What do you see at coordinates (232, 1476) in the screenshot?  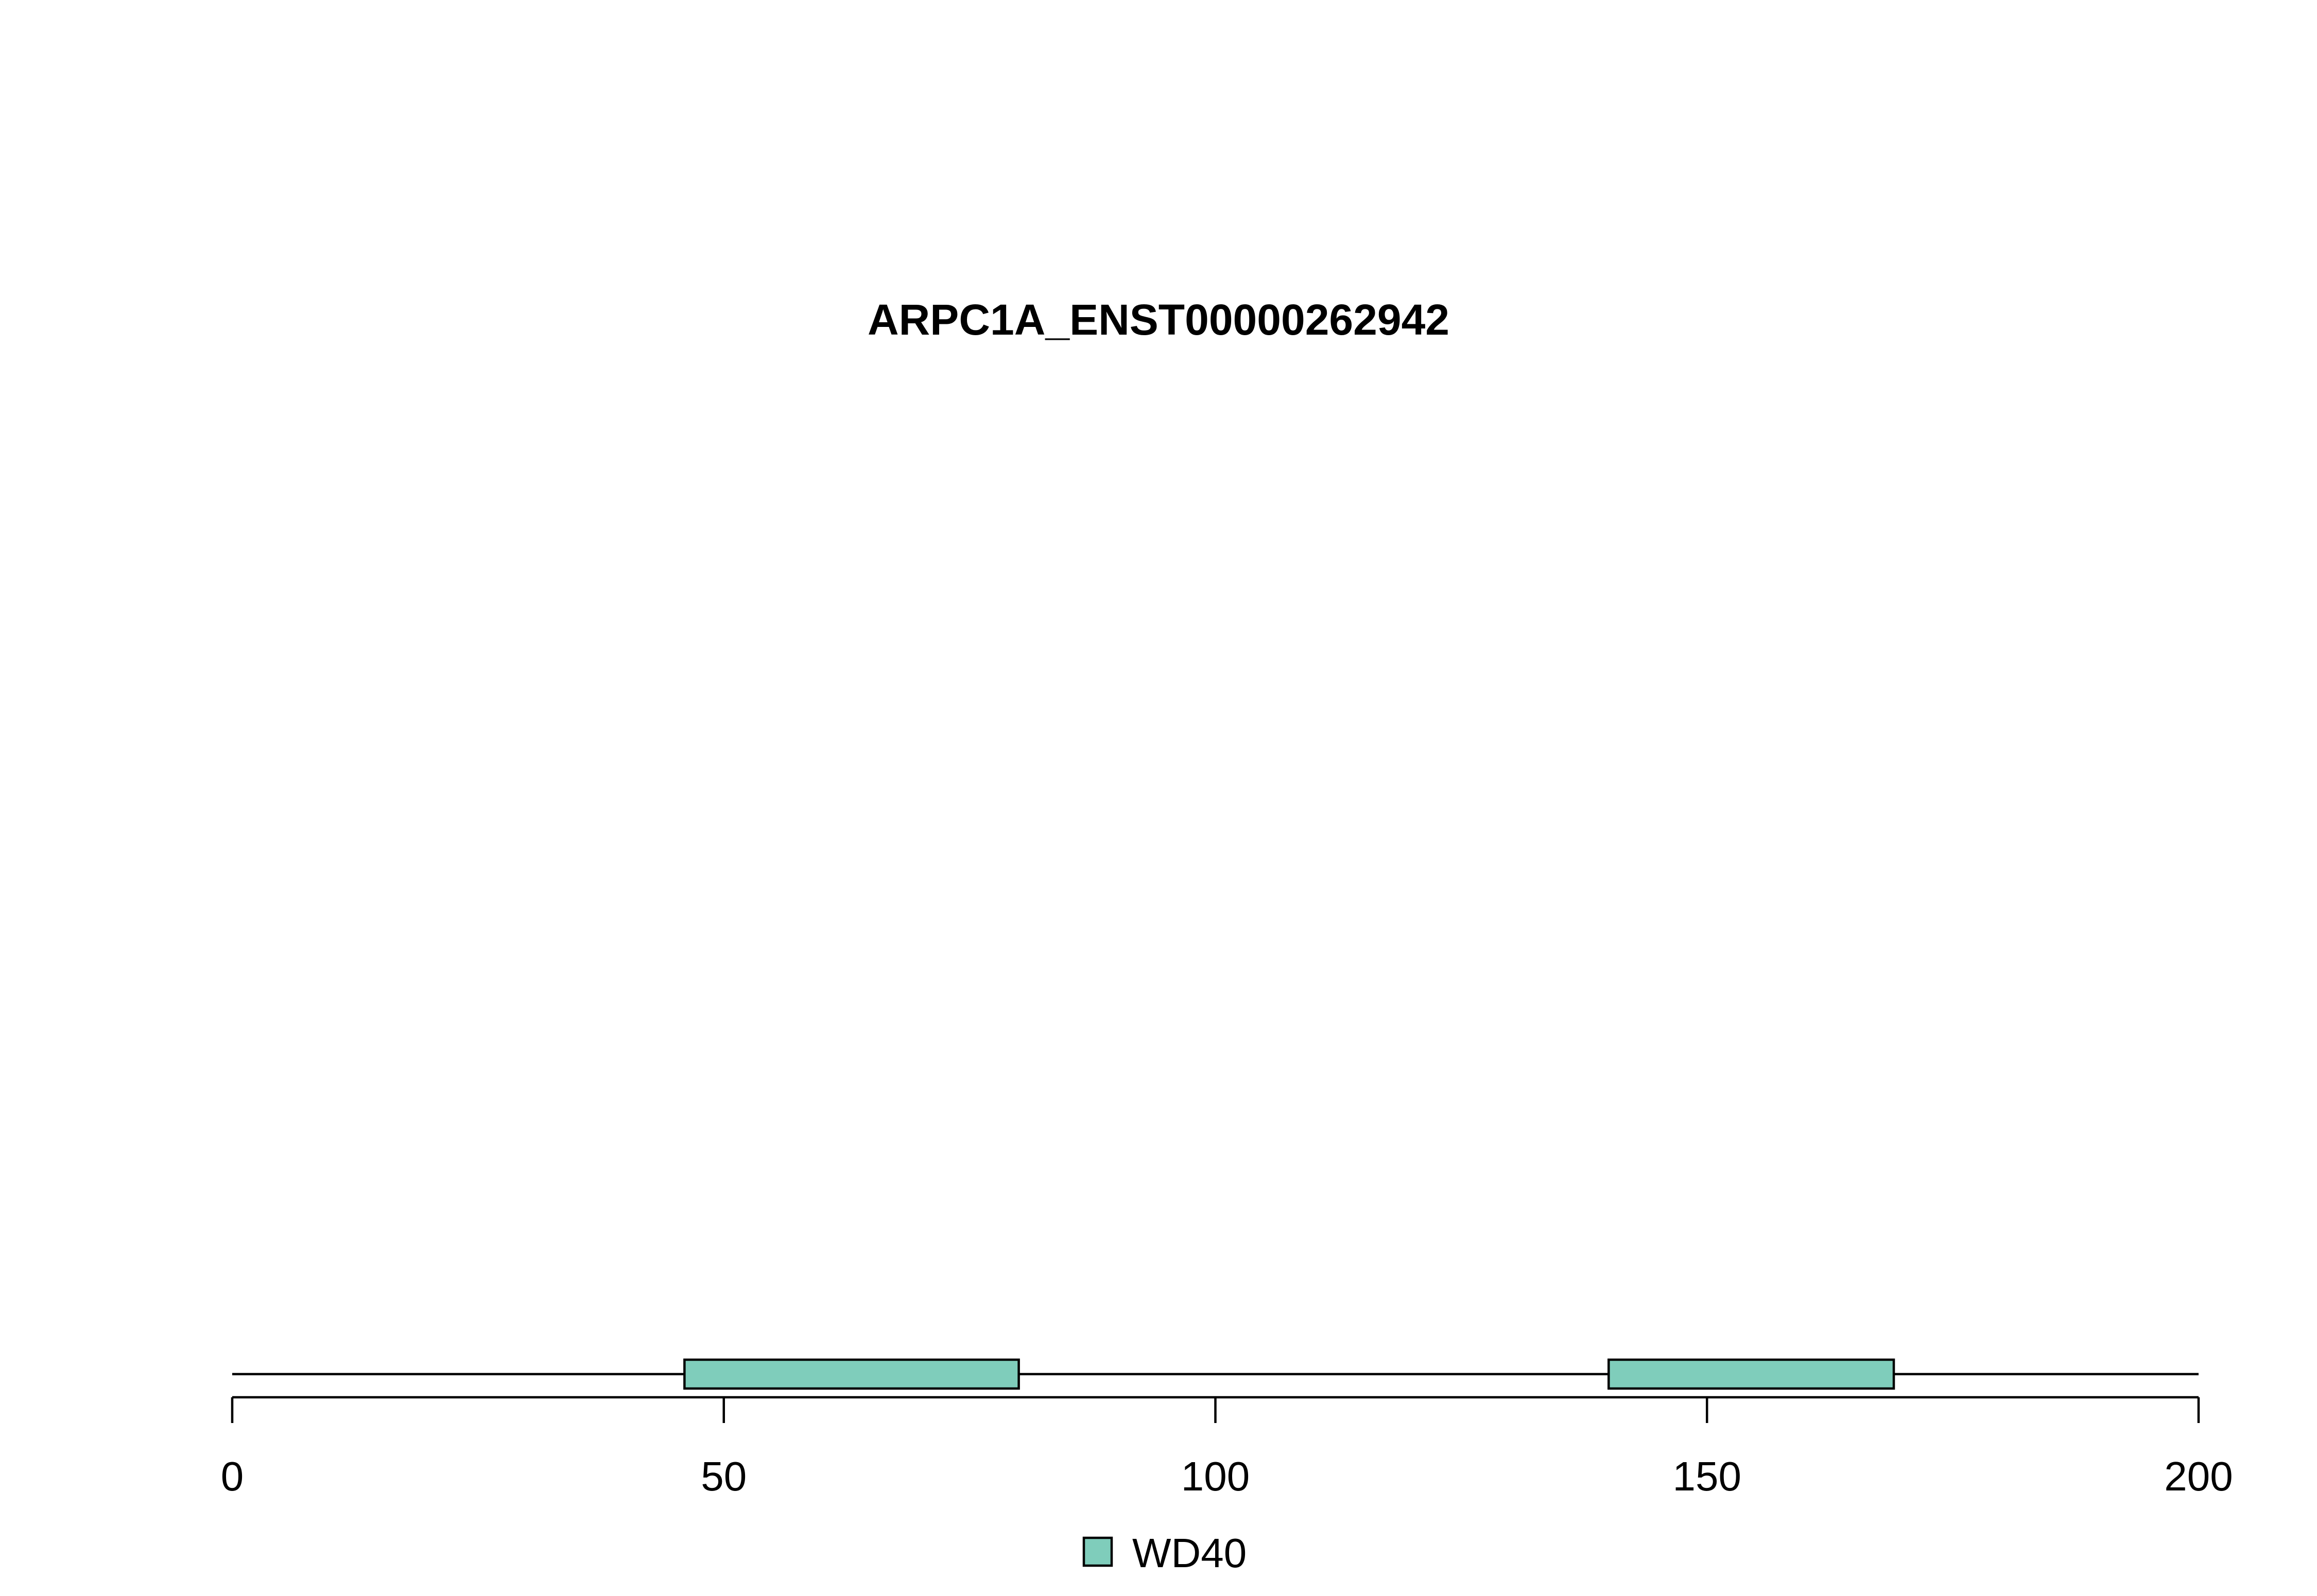 I see `x-tick-label-0: 0` at bounding box center [232, 1476].